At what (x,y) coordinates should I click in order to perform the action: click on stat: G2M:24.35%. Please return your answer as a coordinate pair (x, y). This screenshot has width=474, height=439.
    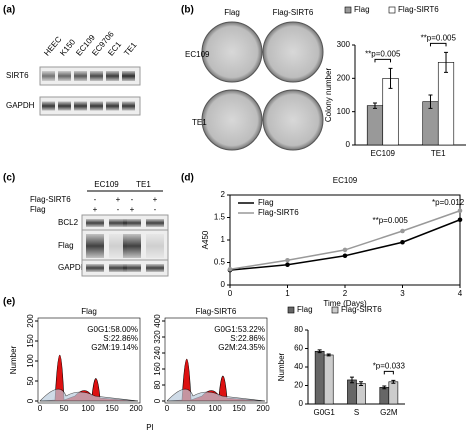
    Looking at the image, I should click on (241, 347).